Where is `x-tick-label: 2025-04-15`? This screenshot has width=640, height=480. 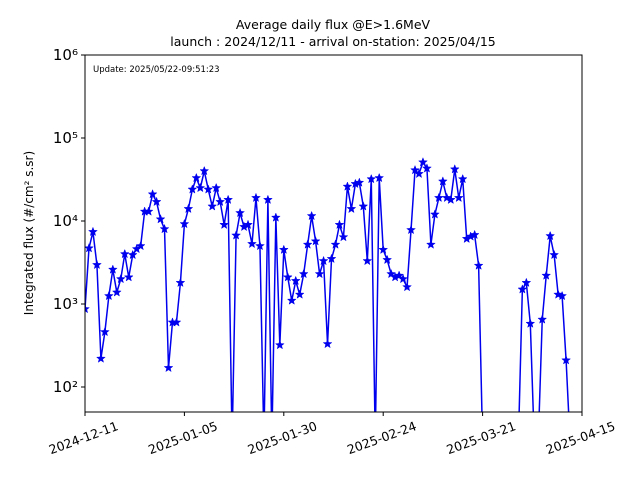
x-tick-label: 2025-04-15 is located at coordinates (580, 437).